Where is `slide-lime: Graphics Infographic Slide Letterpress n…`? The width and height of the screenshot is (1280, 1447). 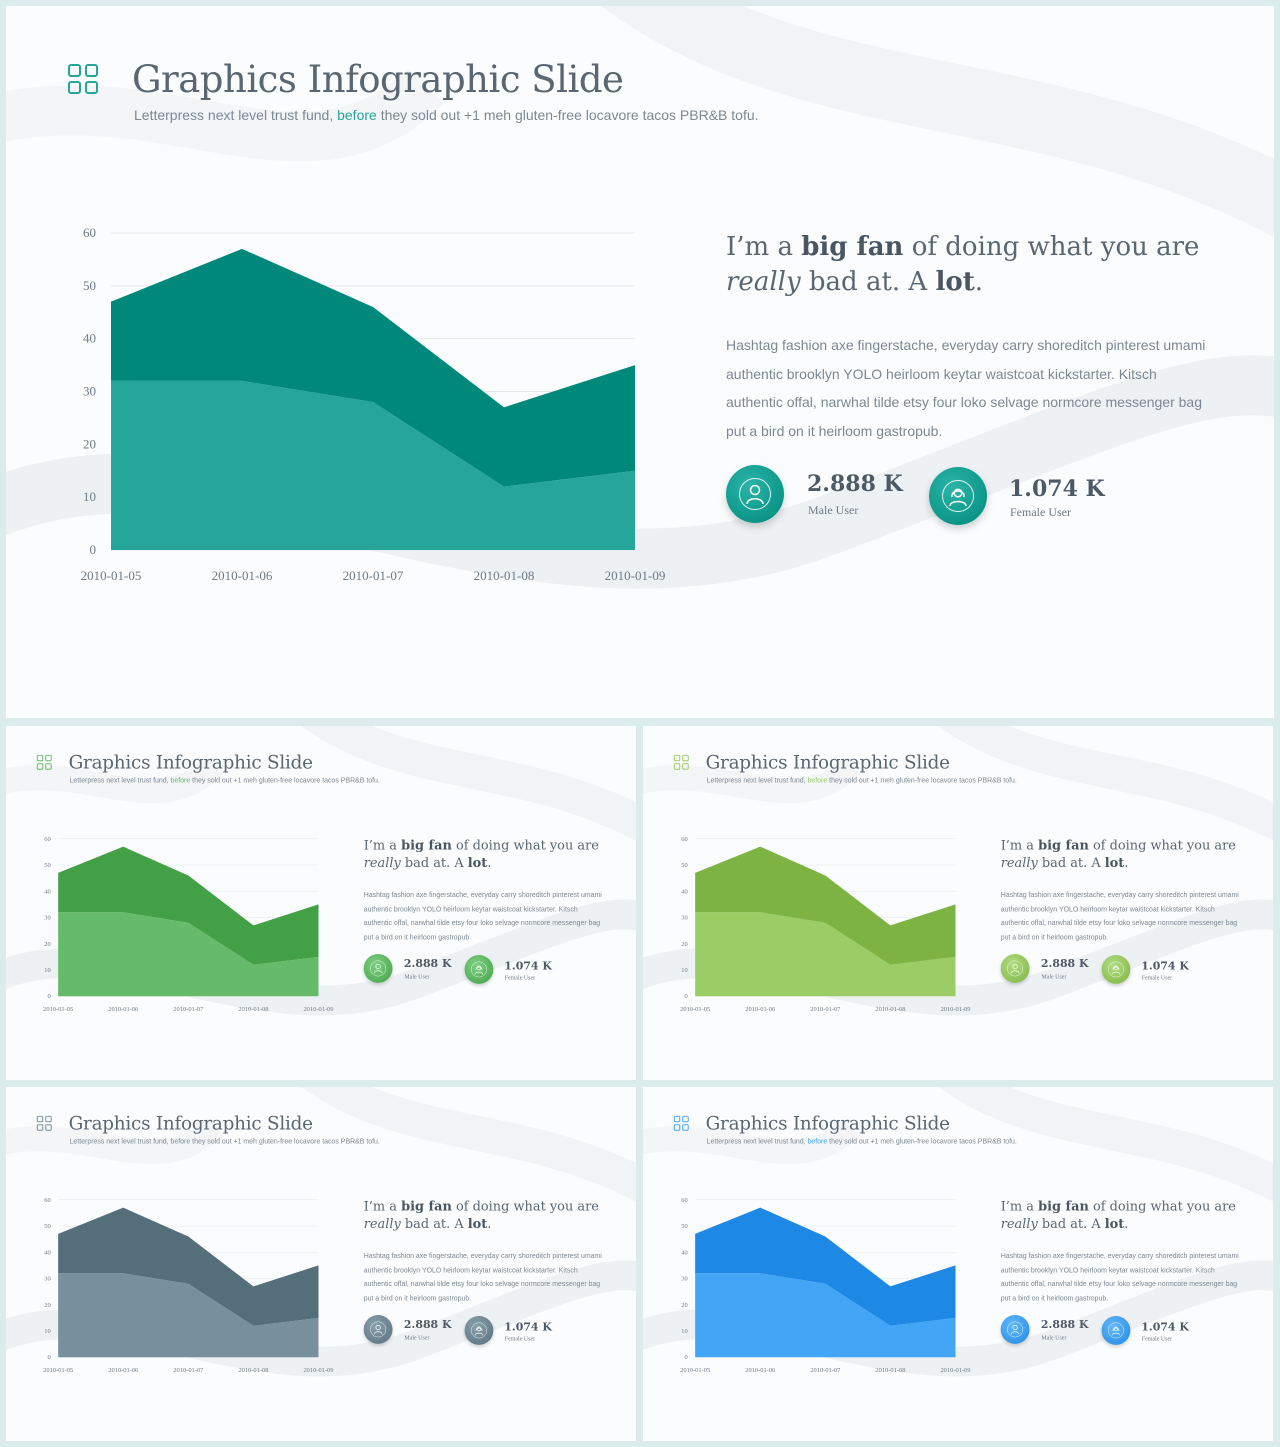 slide-lime: Graphics Infographic Slide Letterpress n… is located at coordinates (958, 903).